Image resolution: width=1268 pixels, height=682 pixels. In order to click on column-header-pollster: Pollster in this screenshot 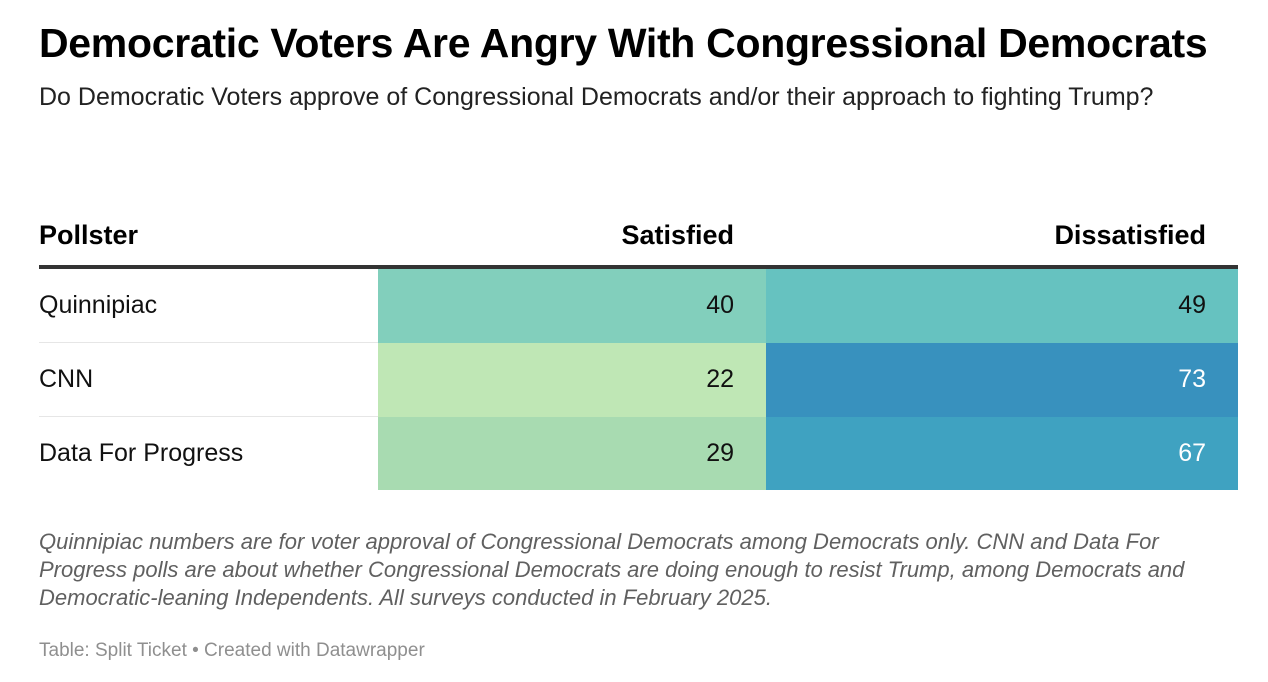, I will do `click(208, 238)`.